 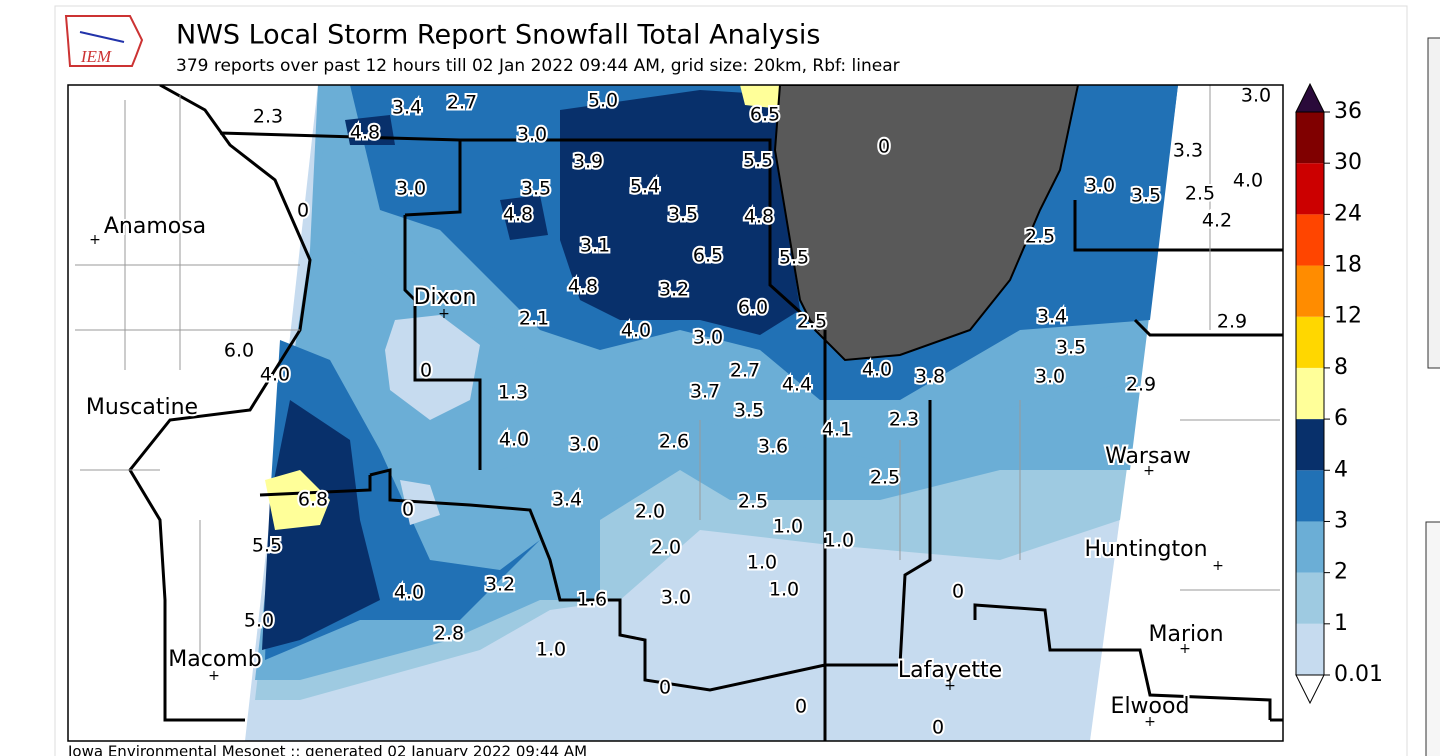 What do you see at coordinates (1358, 674) in the screenshot?
I see `colorbar-tick-label: 0.01` at bounding box center [1358, 674].